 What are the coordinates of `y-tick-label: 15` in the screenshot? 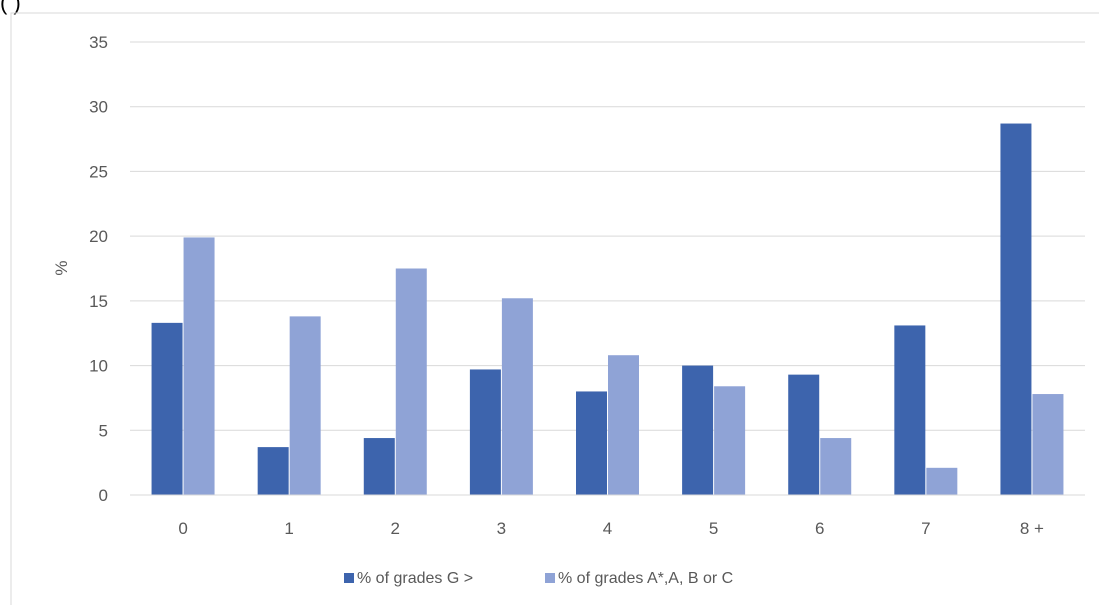 It's located at (98, 301).